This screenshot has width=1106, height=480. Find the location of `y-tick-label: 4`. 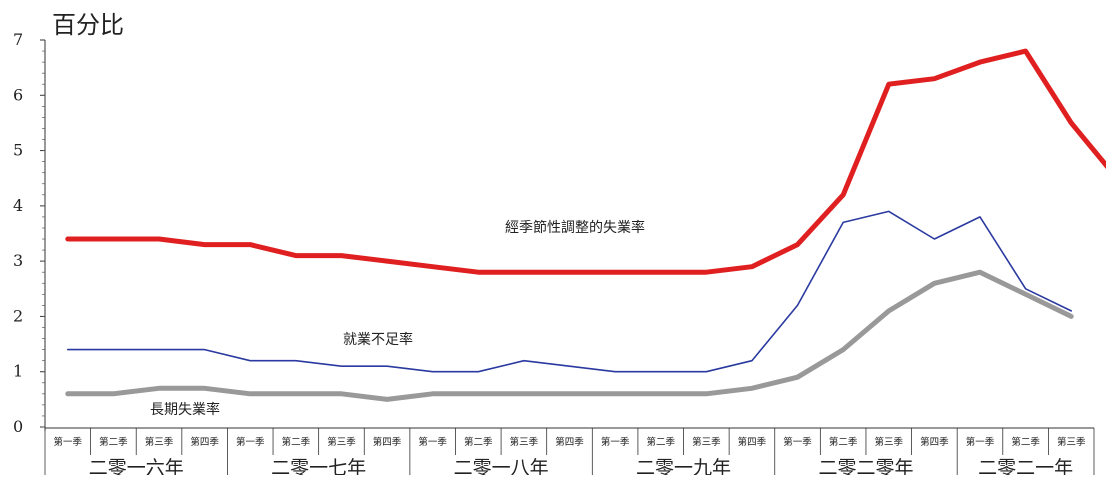

y-tick-label: 4 is located at coordinates (18, 205).